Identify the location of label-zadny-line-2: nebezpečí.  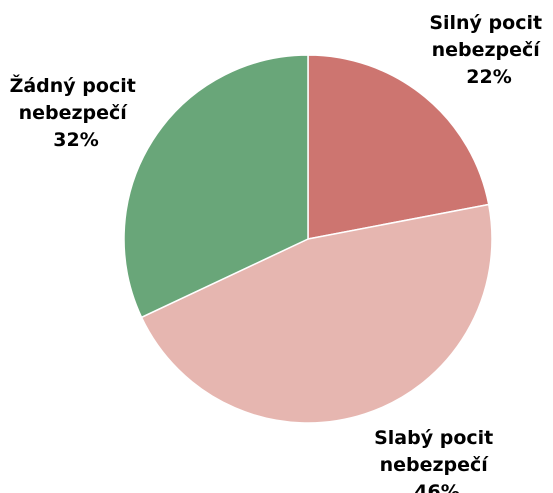
(74, 113).